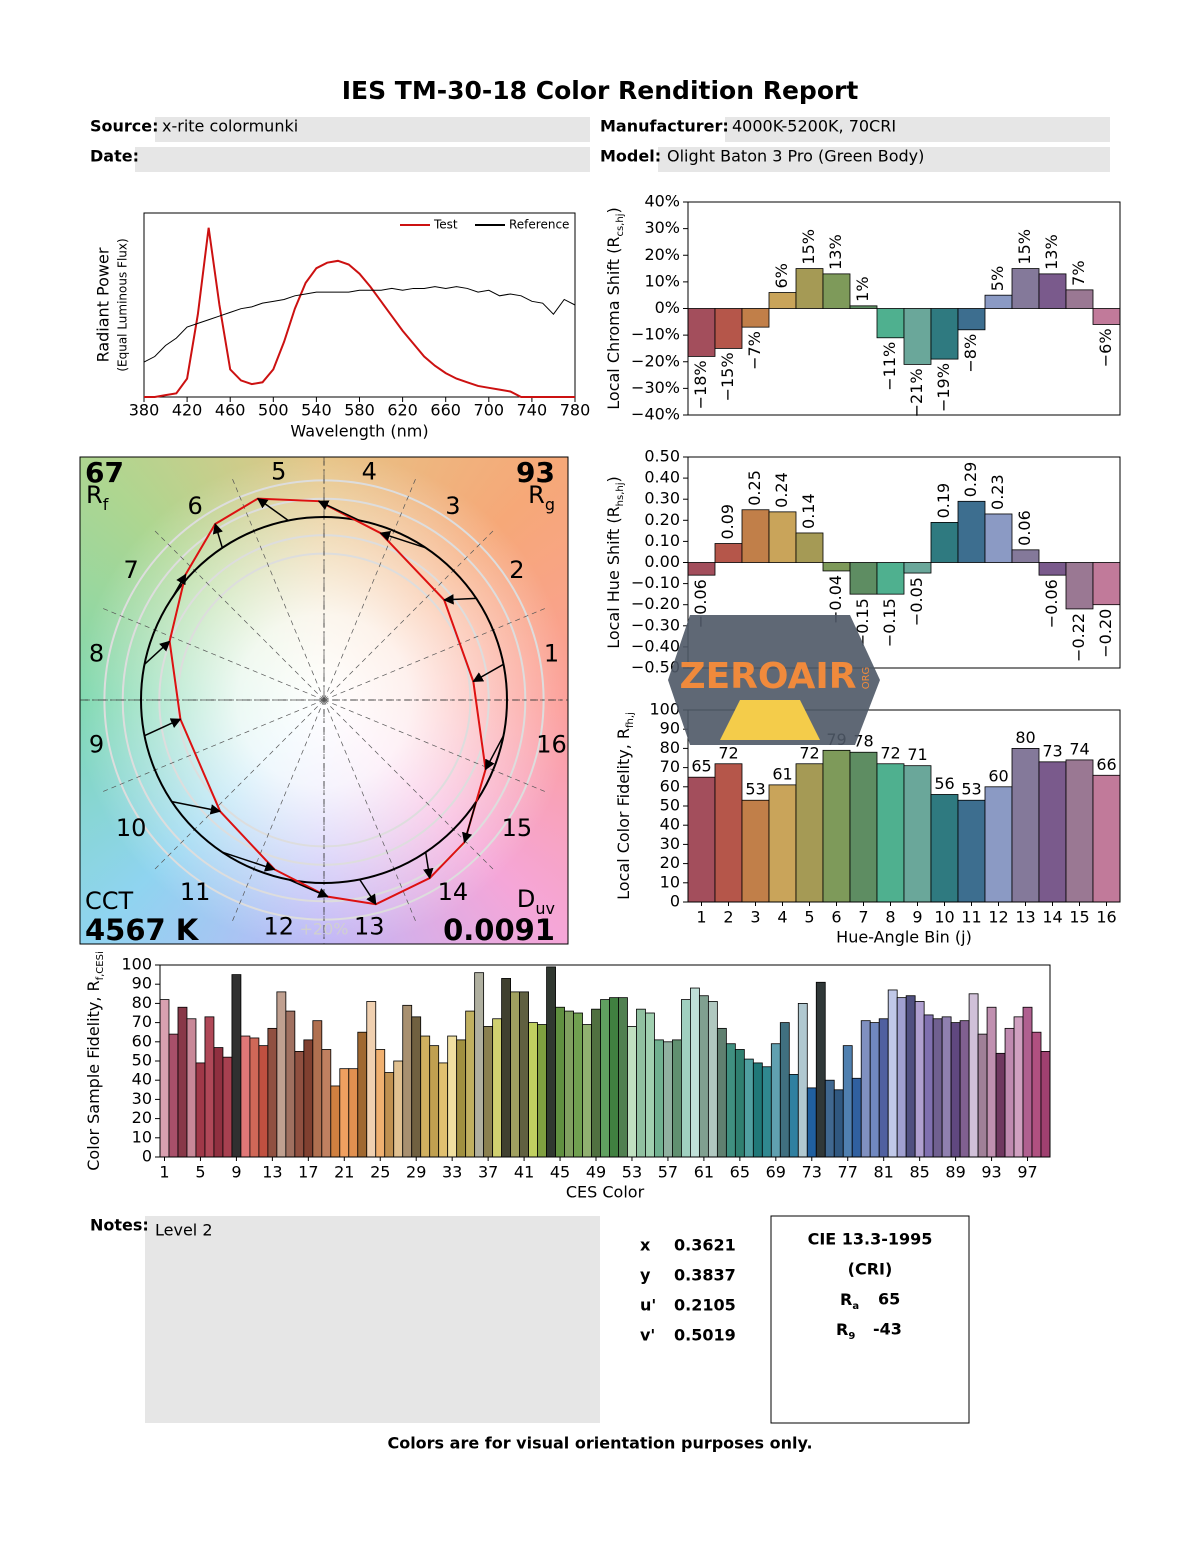 The image size is (1200, 1550). What do you see at coordinates (662, 519) in the screenshot?
I see `y-tick-label: 0.20` at bounding box center [662, 519].